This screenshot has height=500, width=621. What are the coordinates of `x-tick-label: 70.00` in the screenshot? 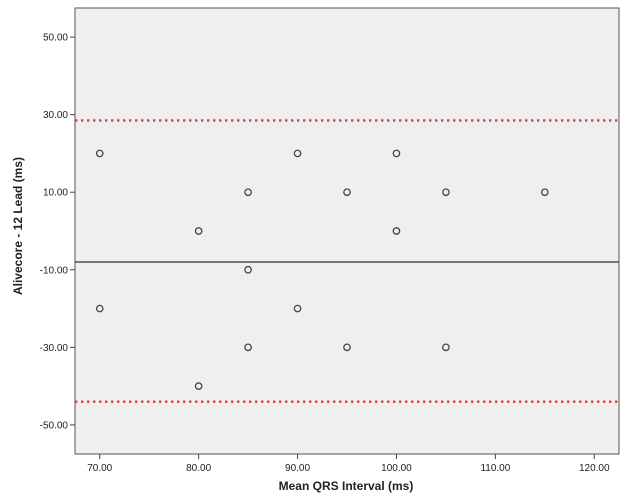 It's located at (99, 468).